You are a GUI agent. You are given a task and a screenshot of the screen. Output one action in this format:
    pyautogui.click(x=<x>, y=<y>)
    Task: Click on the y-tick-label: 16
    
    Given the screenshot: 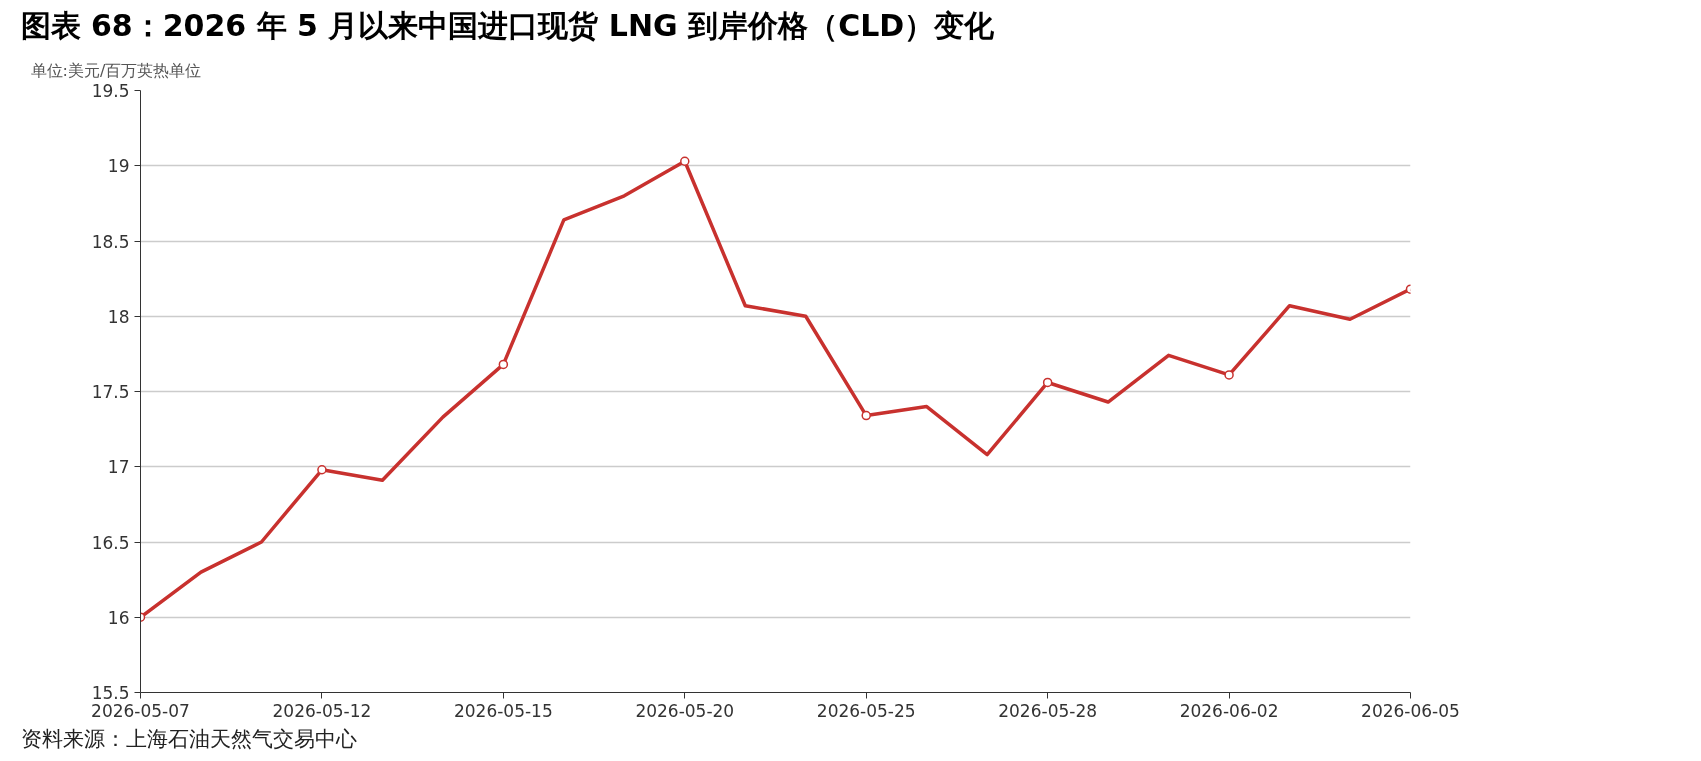 What is the action you would take?
    pyautogui.click(x=118, y=617)
    